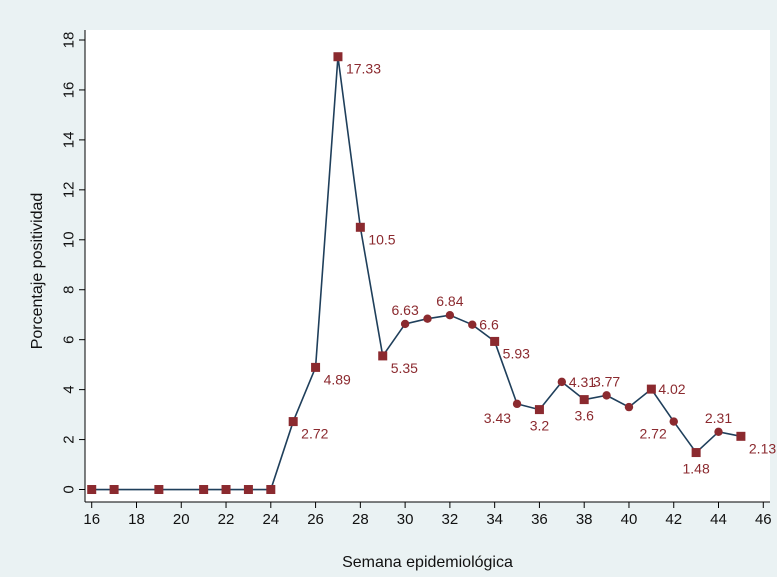  I want to click on data-label: 10.5, so click(381, 239).